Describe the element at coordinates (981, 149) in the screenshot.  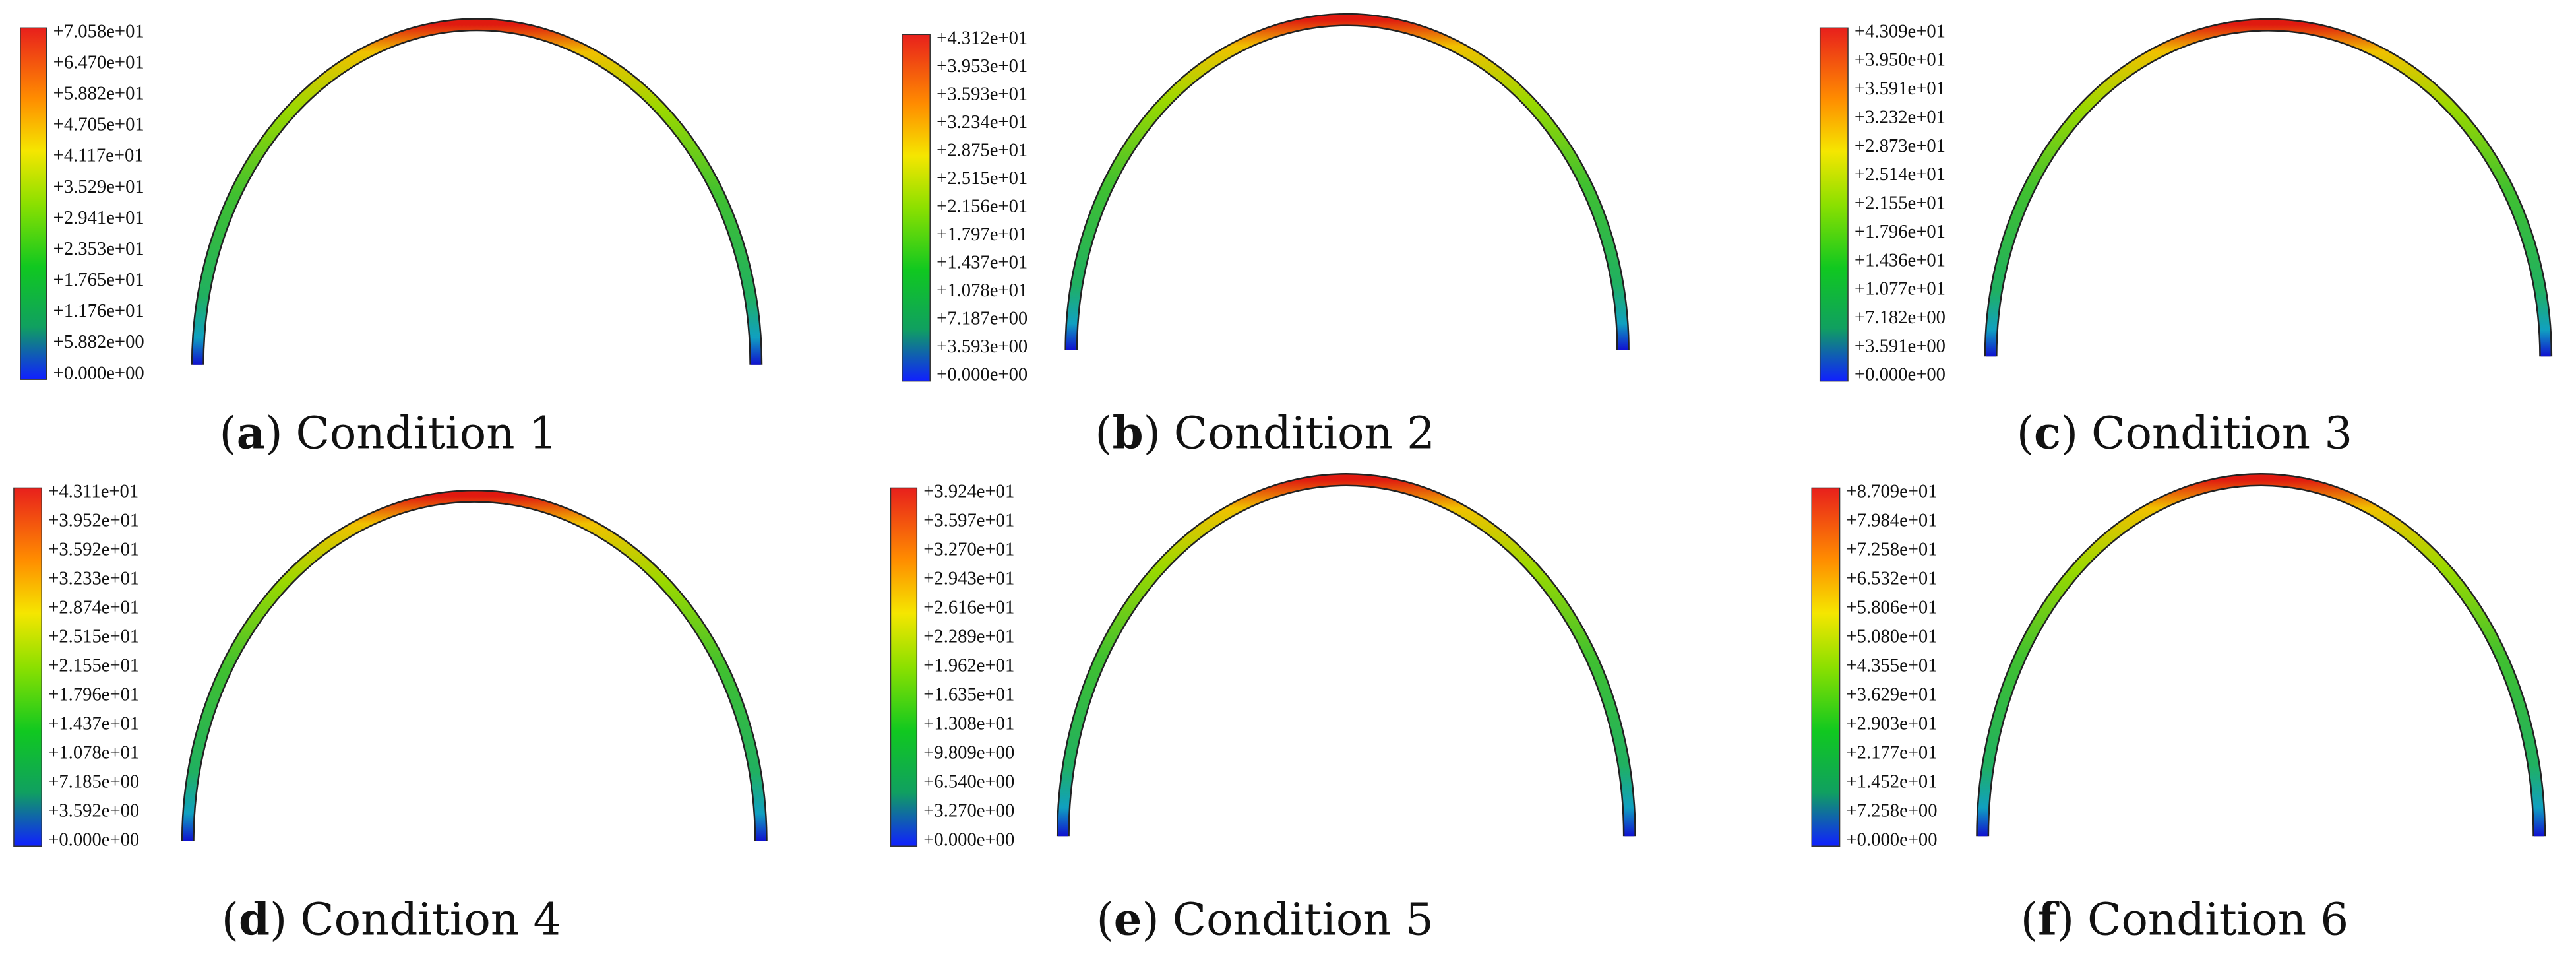
I see `legend-label: +2.875e+01` at that location.